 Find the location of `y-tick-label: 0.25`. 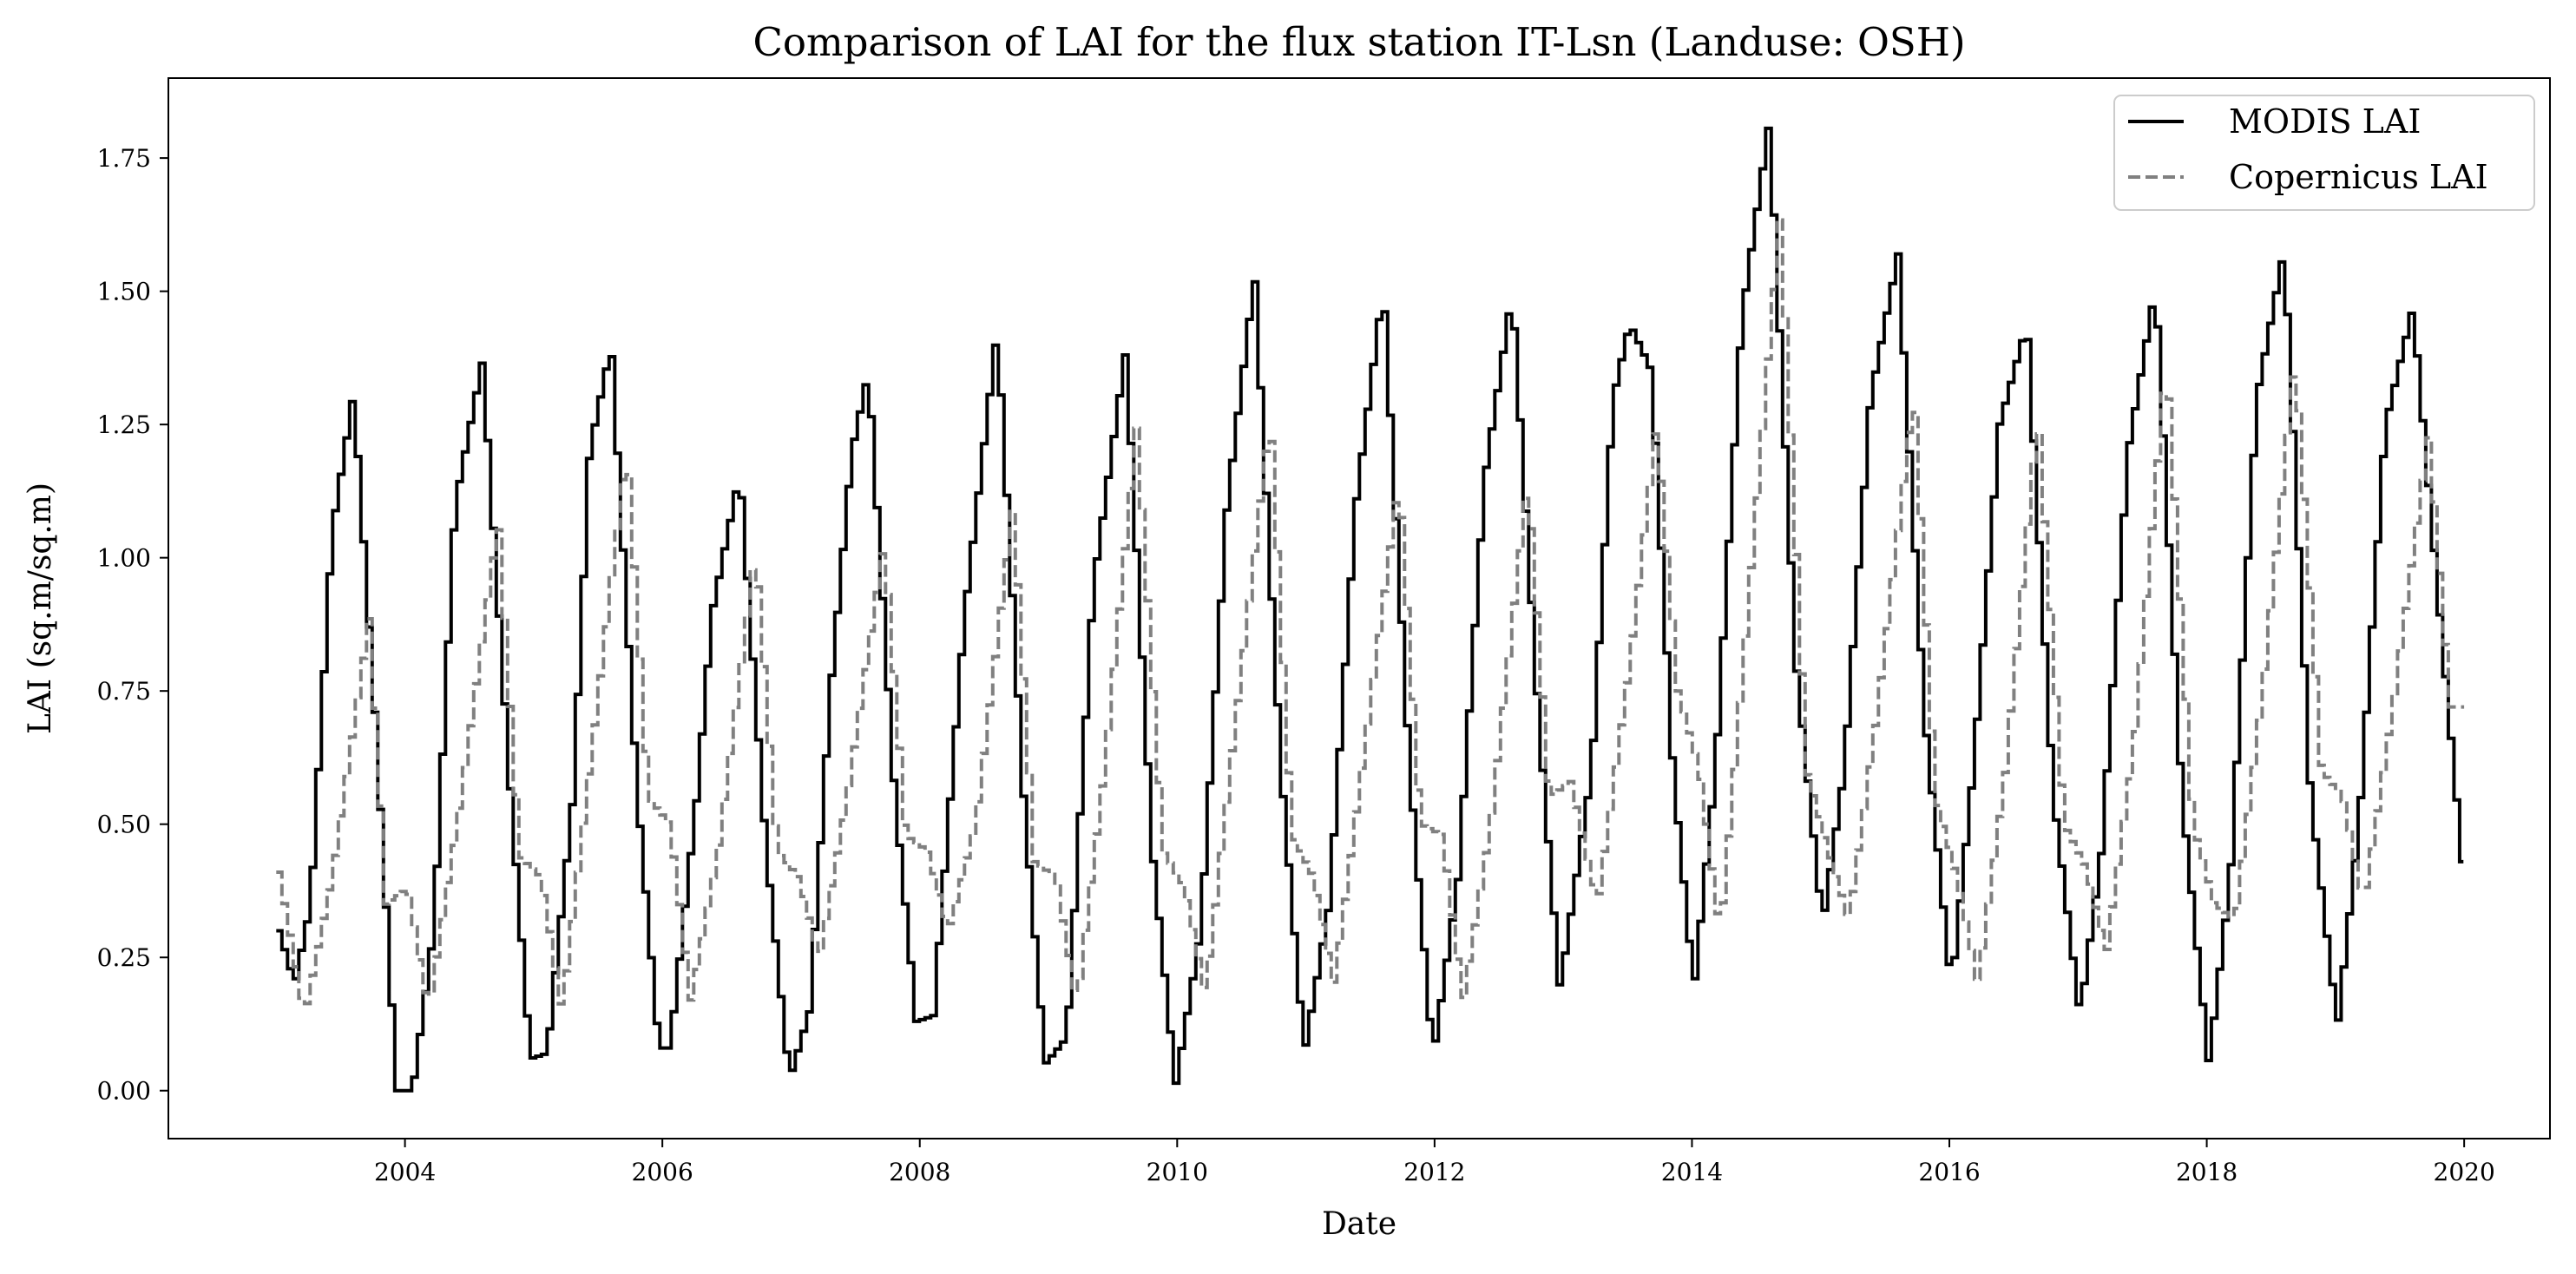

y-tick-label: 0.25 is located at coordinates (124, 957).